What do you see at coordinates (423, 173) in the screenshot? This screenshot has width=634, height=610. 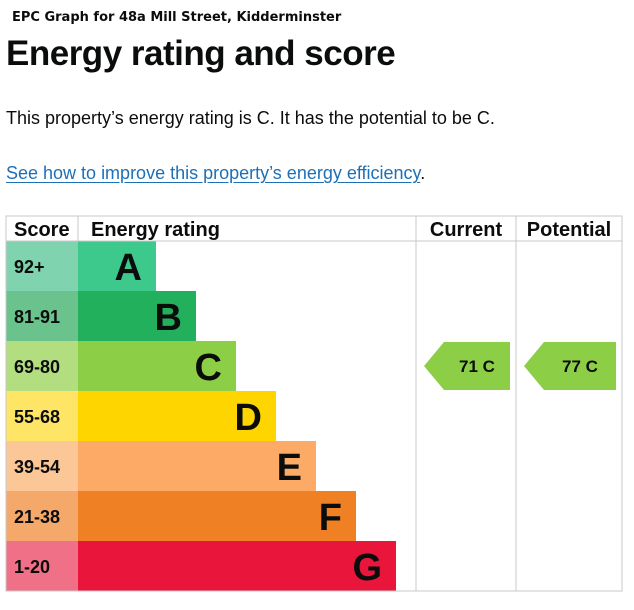 I see `improve-link-suffix: .` at bounding box center [423, 173].